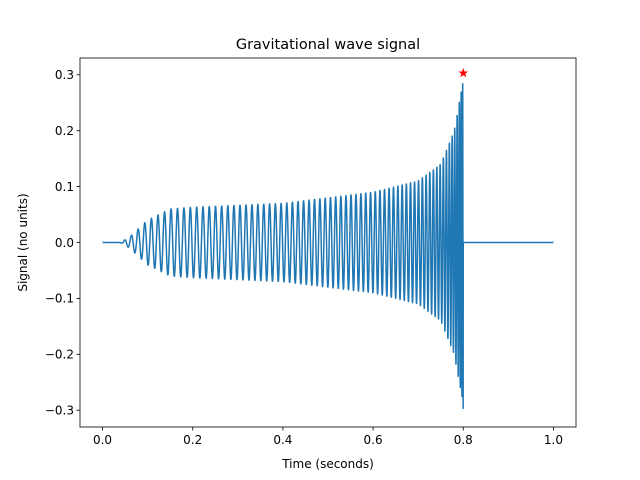  I want to click on y-tick-label: 0.0, so click(64, 243).